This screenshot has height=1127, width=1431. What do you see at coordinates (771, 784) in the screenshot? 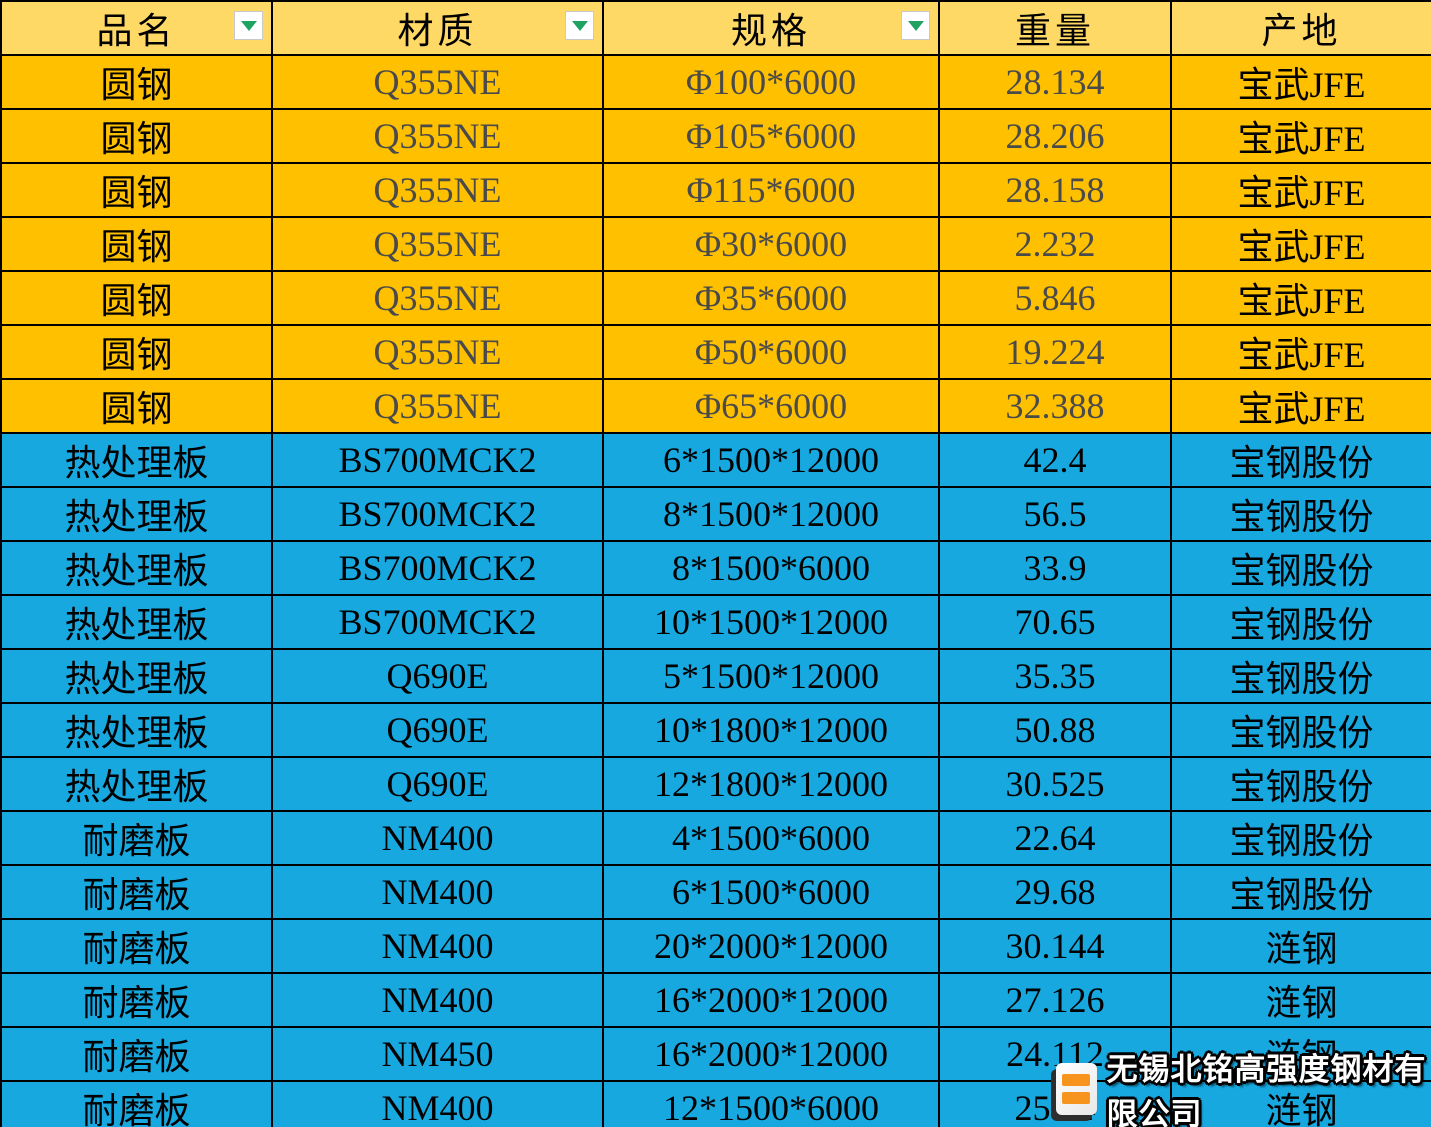
I see `cell-spec: 12*1800*12000` at bounding box center [771, 784].